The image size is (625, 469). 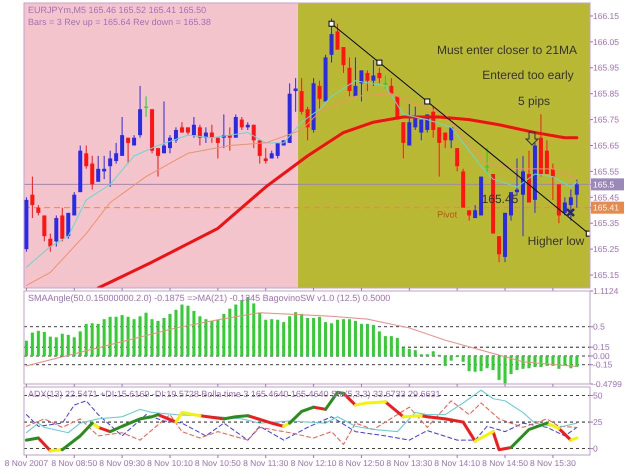 What do you see at coordinates (606, 145) in the screenshot?
I see `y-tick-label: 165.65` at bounding box center [606, 145].